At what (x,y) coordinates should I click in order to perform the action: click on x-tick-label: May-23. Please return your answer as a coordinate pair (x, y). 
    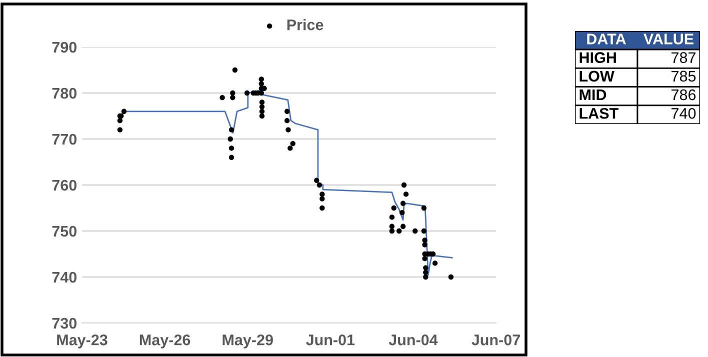
    Looking at the image, I should click on (82, 341).